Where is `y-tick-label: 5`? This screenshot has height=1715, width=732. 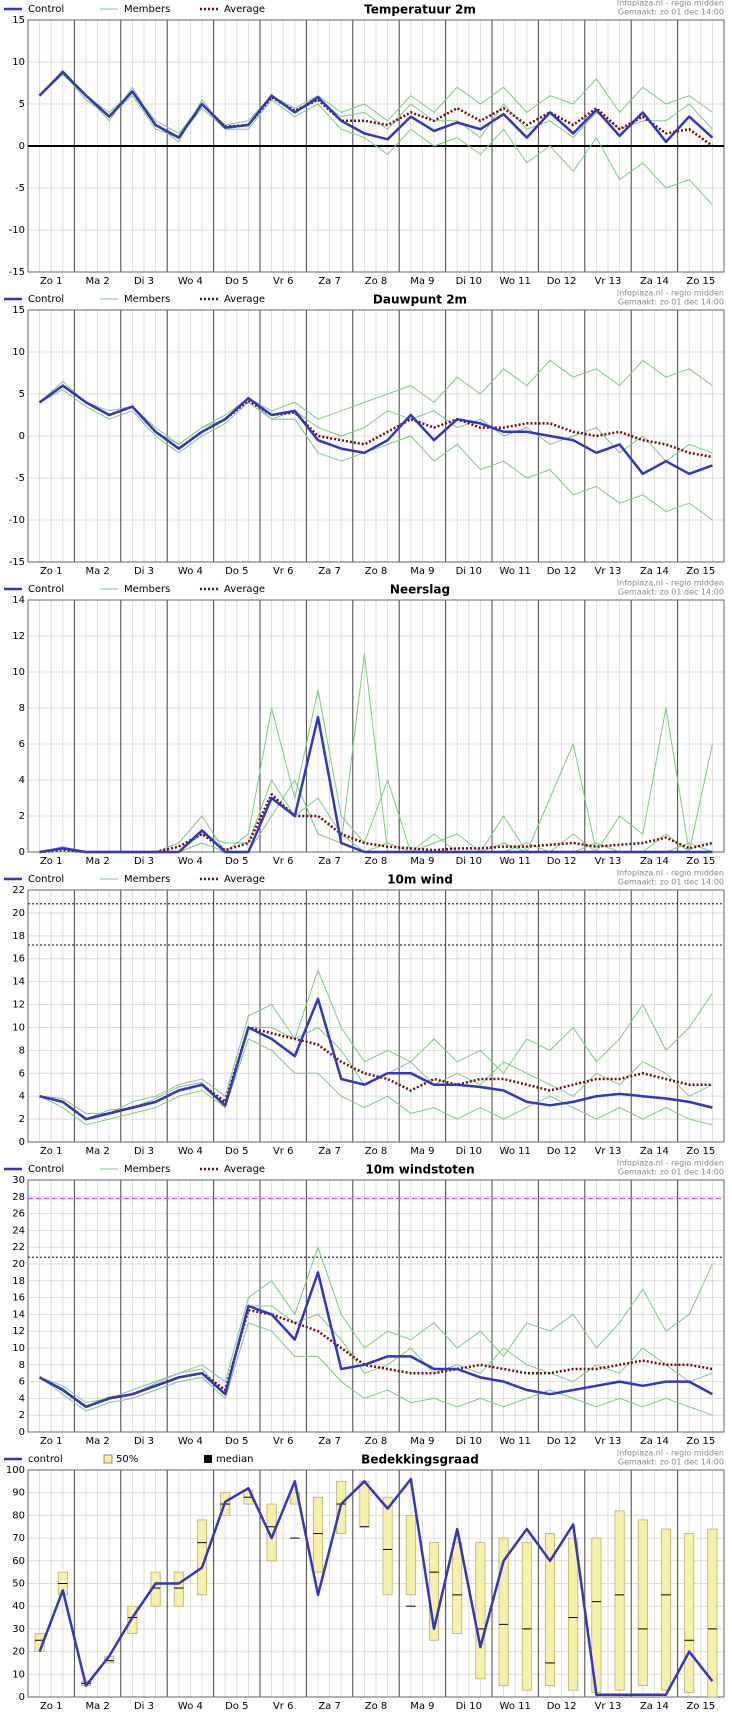 y-tick-label: 5 is located at coordinates (22, 394).